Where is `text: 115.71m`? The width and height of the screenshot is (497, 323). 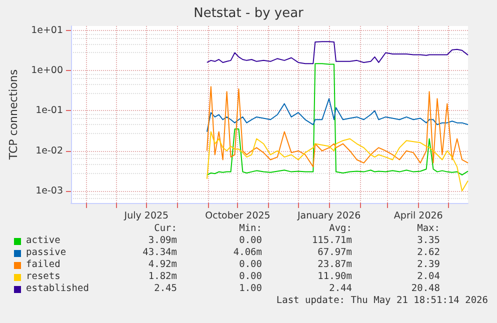 text: 115.71m is located at coordinates (331, 240).